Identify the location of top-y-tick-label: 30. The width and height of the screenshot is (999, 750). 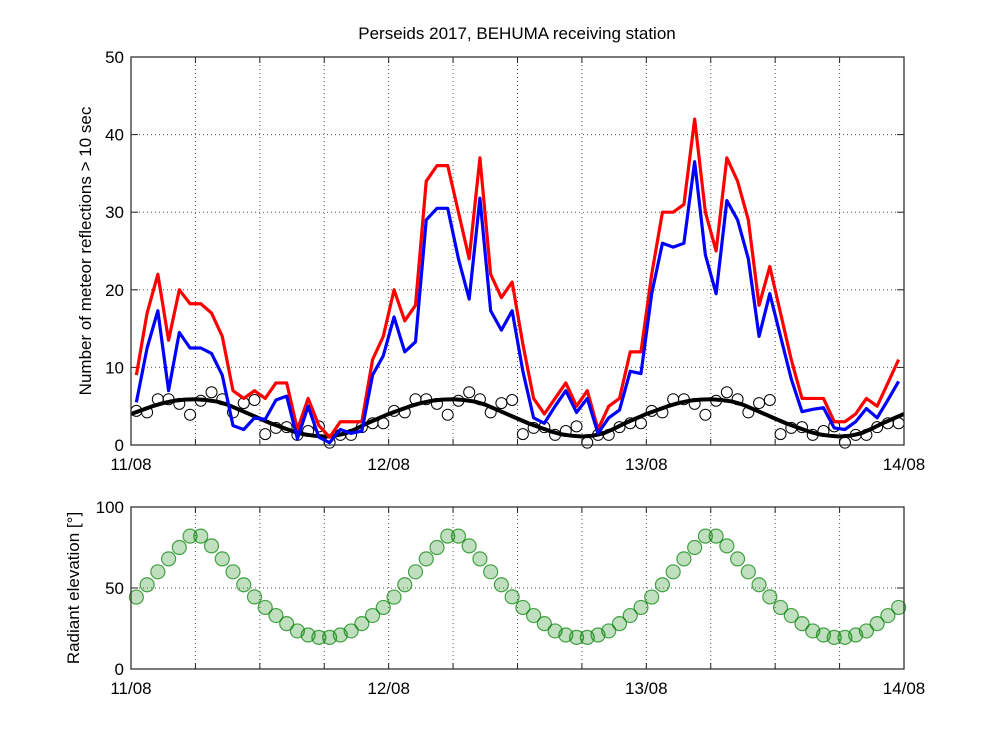
(114, 212).